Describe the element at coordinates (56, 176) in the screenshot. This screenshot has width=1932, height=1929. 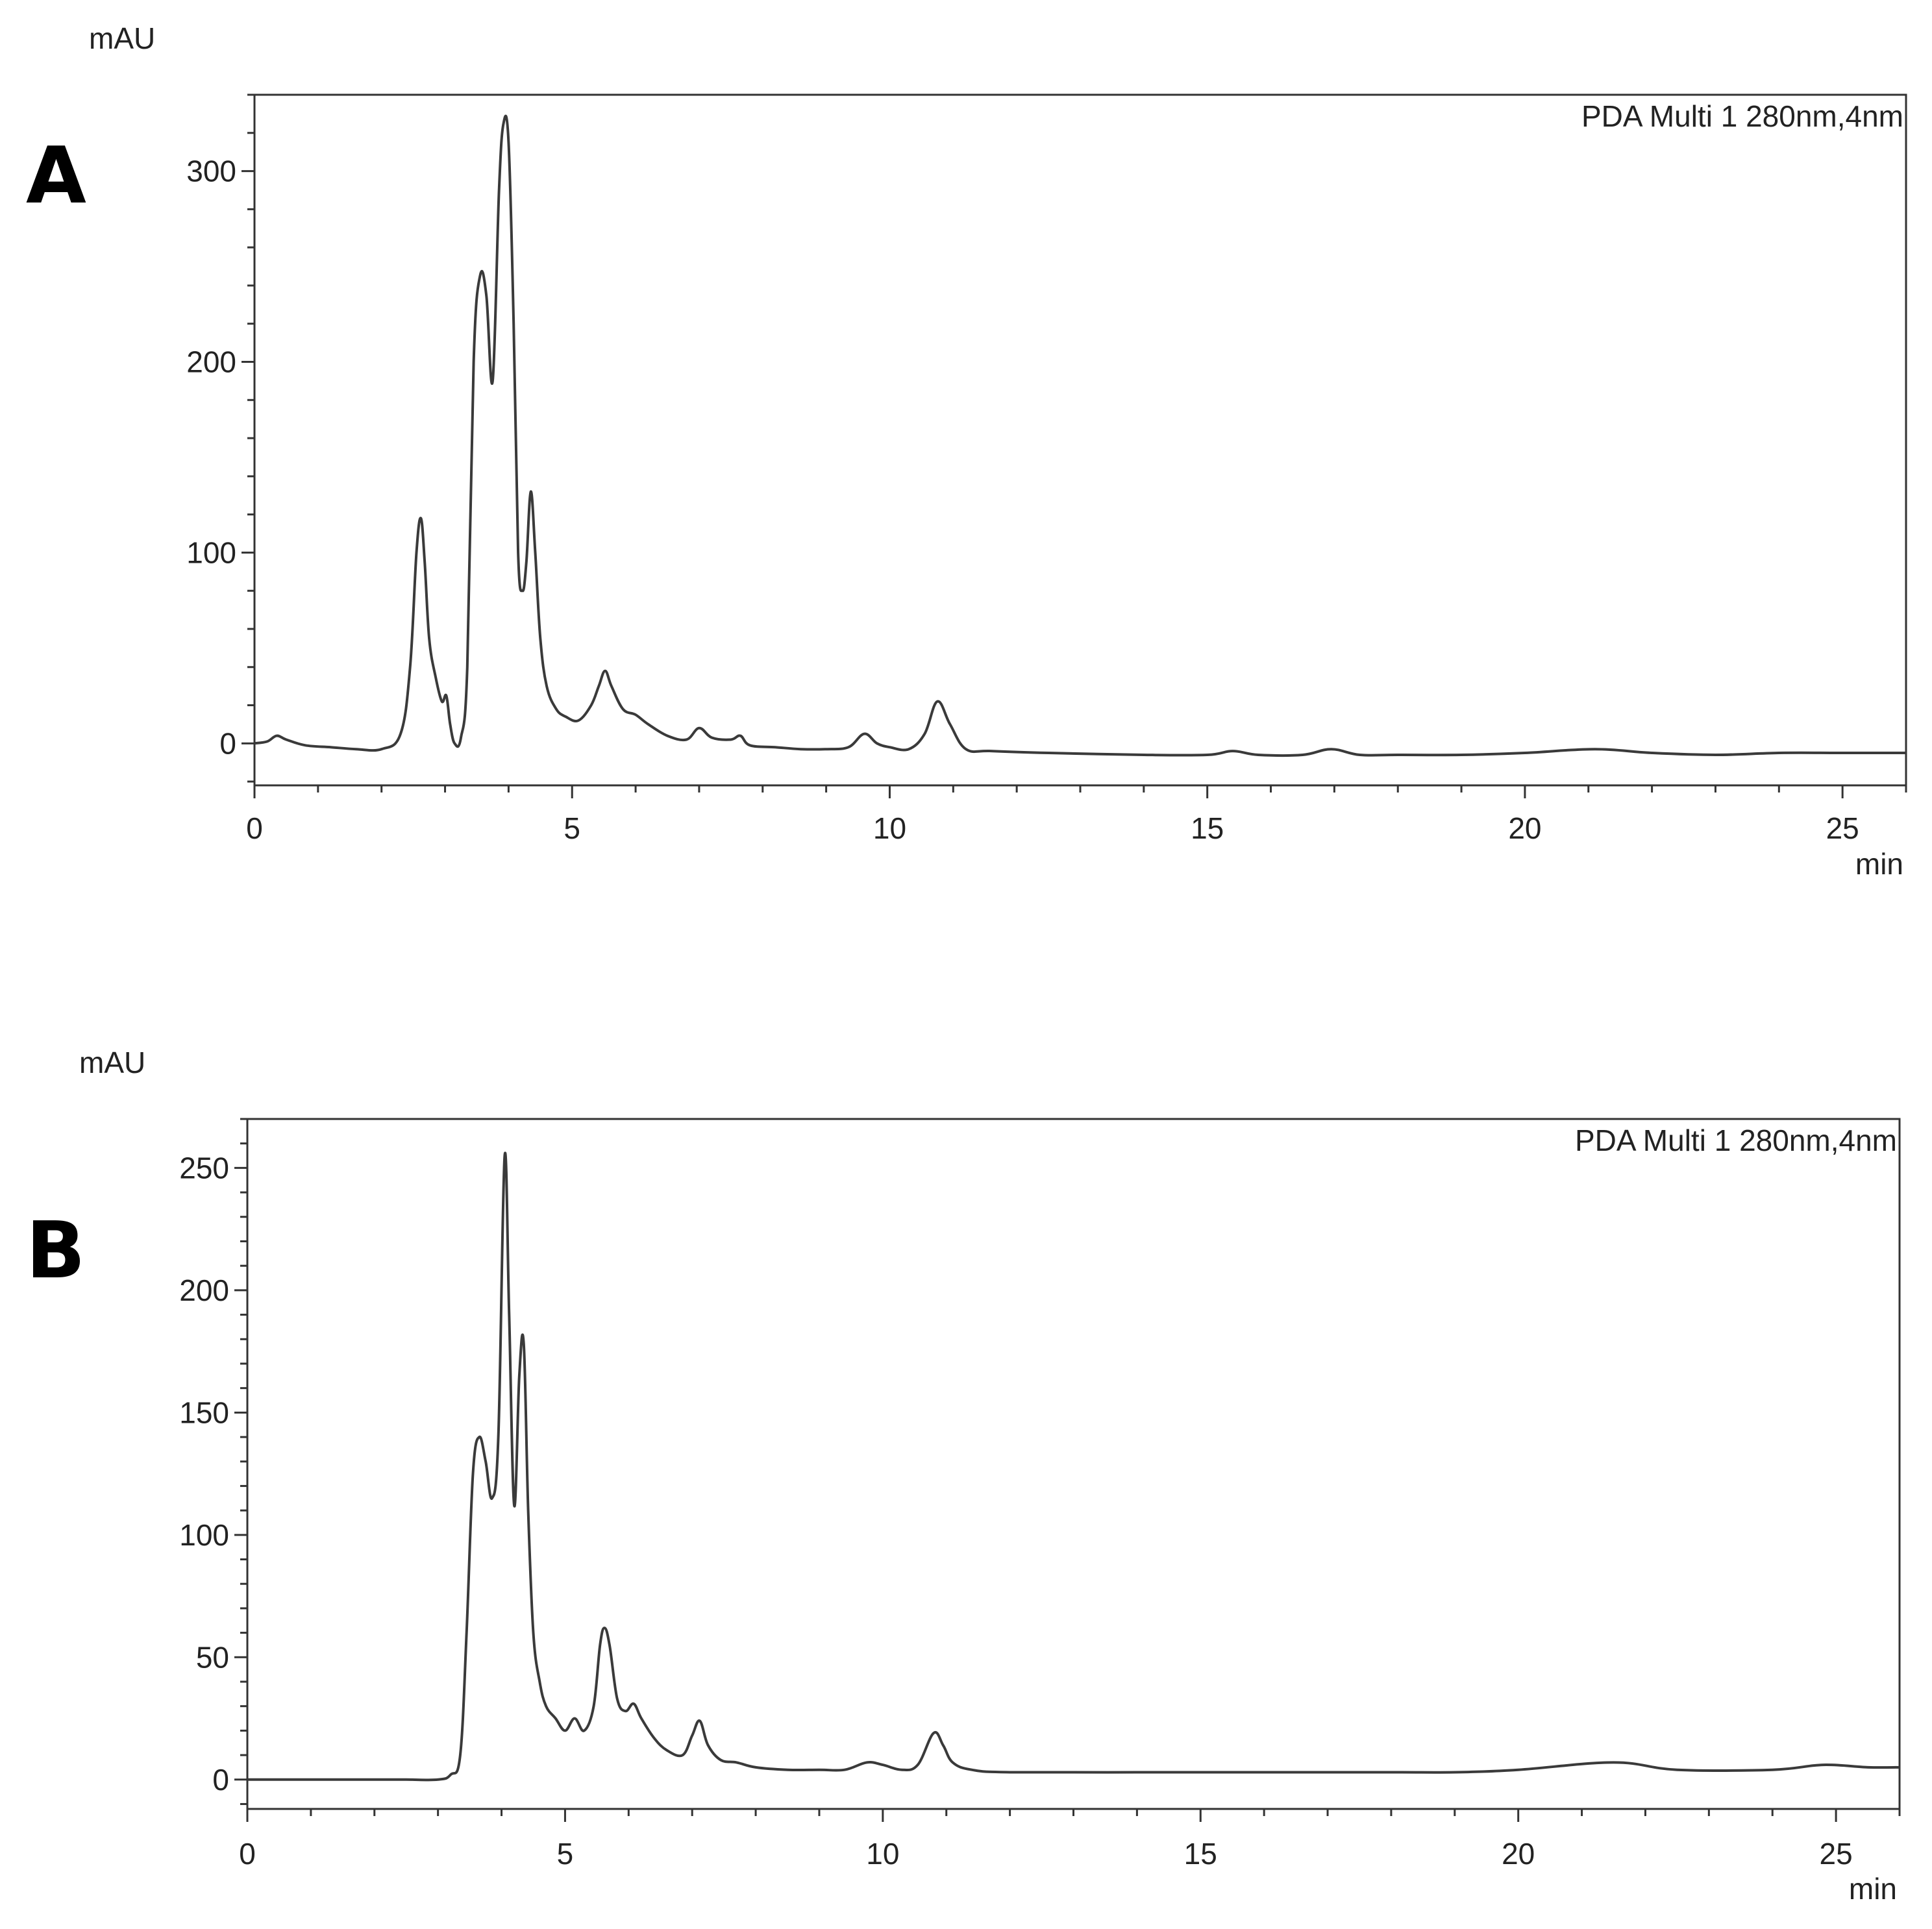
I see `panel-a-letter: A` at that location.